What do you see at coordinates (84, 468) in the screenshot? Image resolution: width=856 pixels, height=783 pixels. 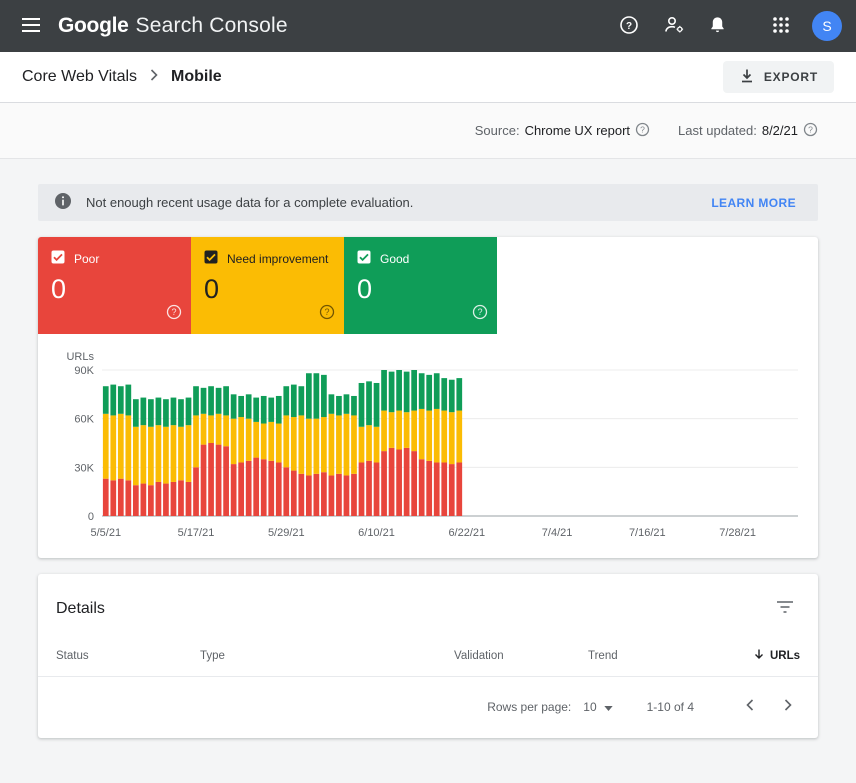 I see `svg-text: 30K` at bounding box center [84, 468].